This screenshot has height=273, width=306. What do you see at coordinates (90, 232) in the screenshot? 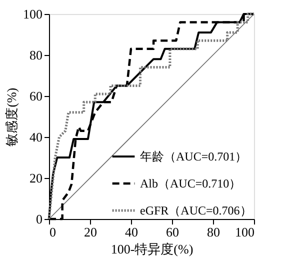
I see `x-tick-label: 20` at bounding box center [90, 232].